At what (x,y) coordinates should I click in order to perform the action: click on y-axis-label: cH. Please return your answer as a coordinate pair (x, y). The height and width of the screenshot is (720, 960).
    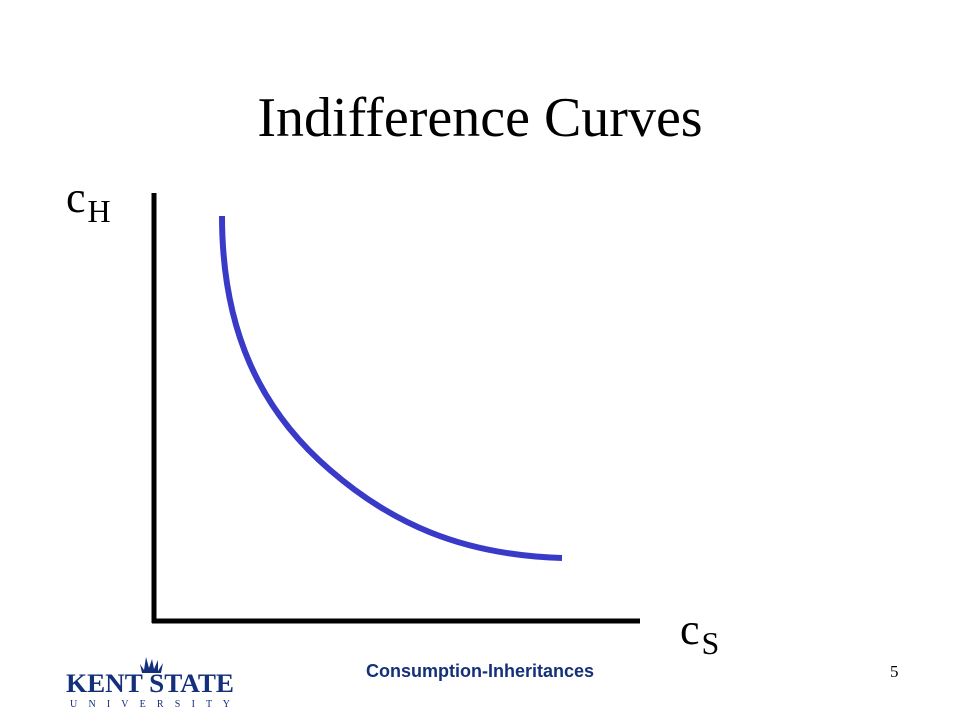
    Looking at the image, I should click on (88, 200).